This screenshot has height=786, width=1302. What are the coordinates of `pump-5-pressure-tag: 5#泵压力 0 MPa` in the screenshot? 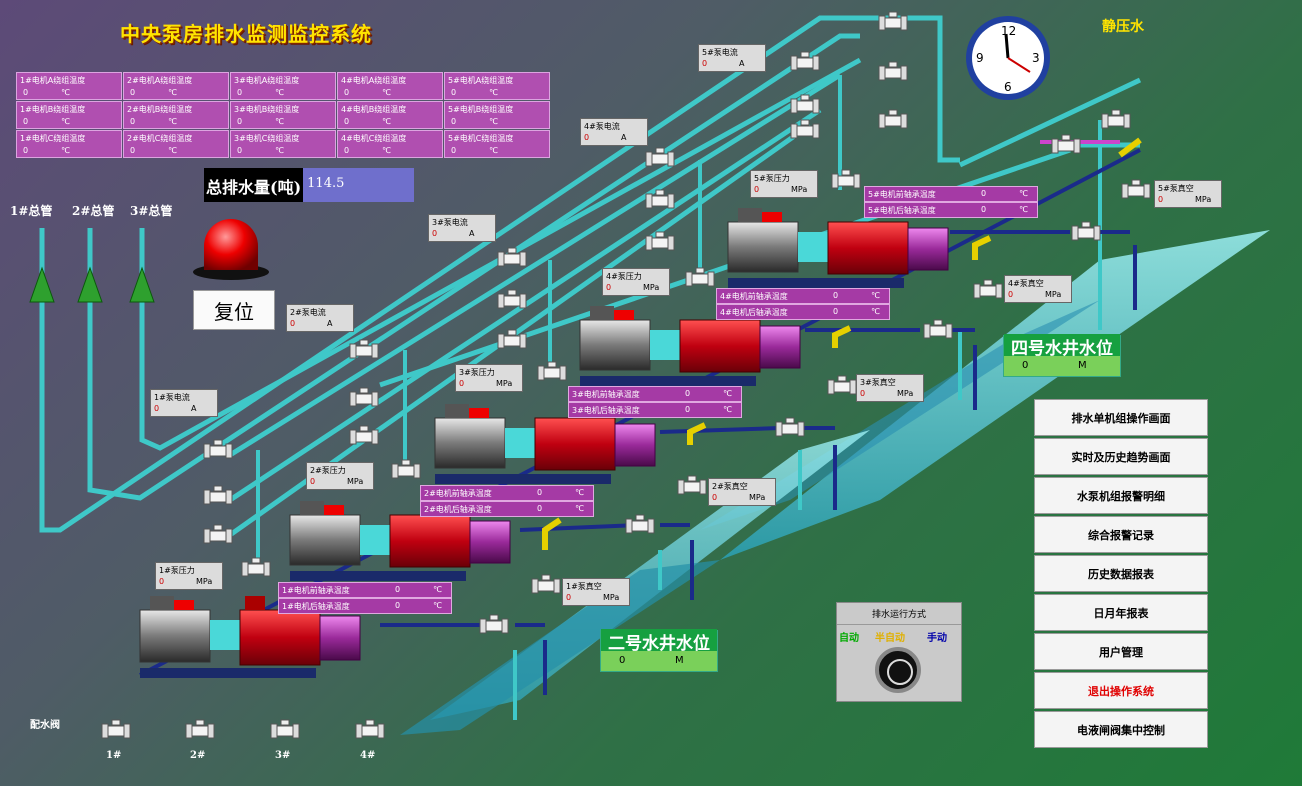 It's located at (784, 184).